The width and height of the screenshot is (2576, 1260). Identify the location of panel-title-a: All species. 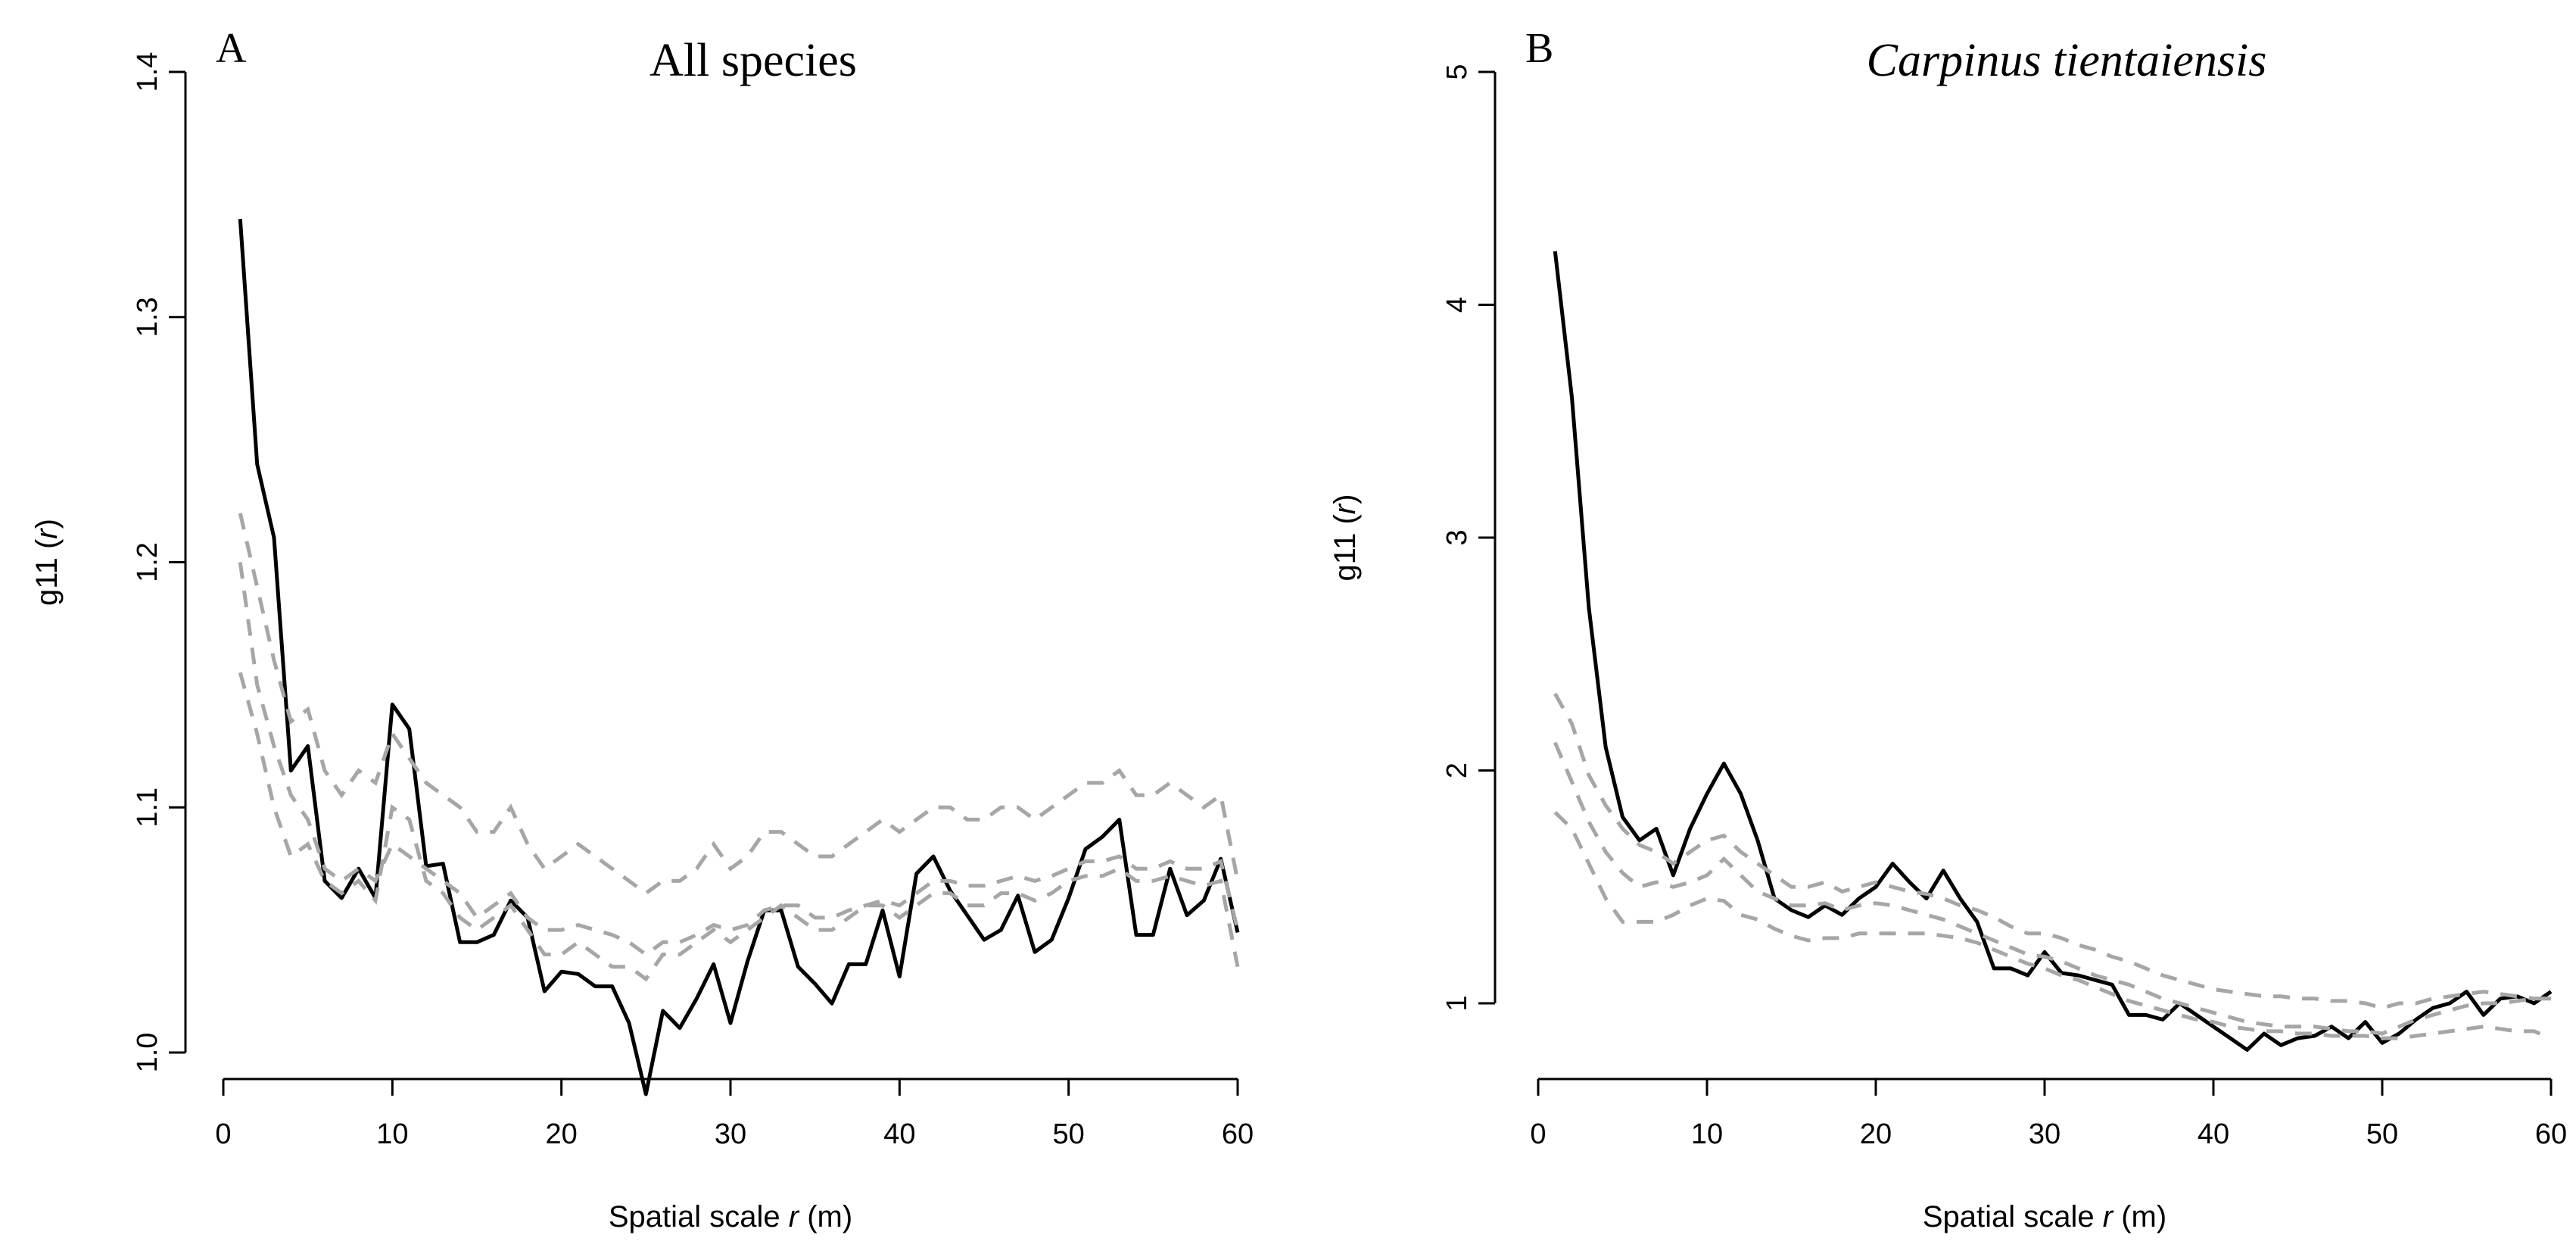
(753, 60).